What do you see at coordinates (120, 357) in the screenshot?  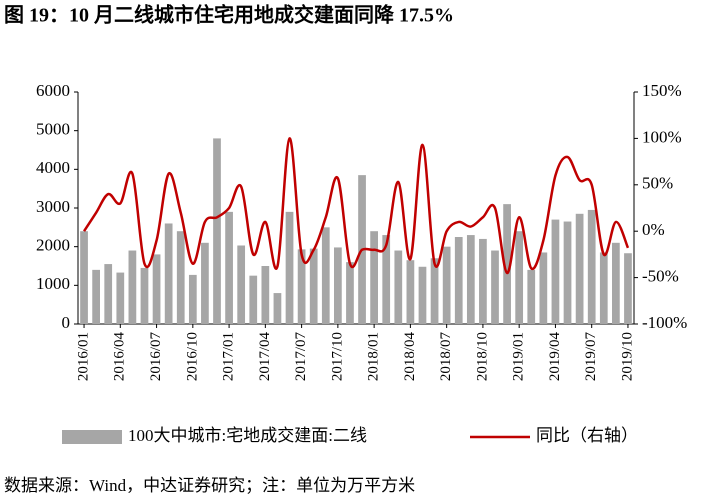 I see `x-tick-label: 2016/04` at bounding box center [120, 357].